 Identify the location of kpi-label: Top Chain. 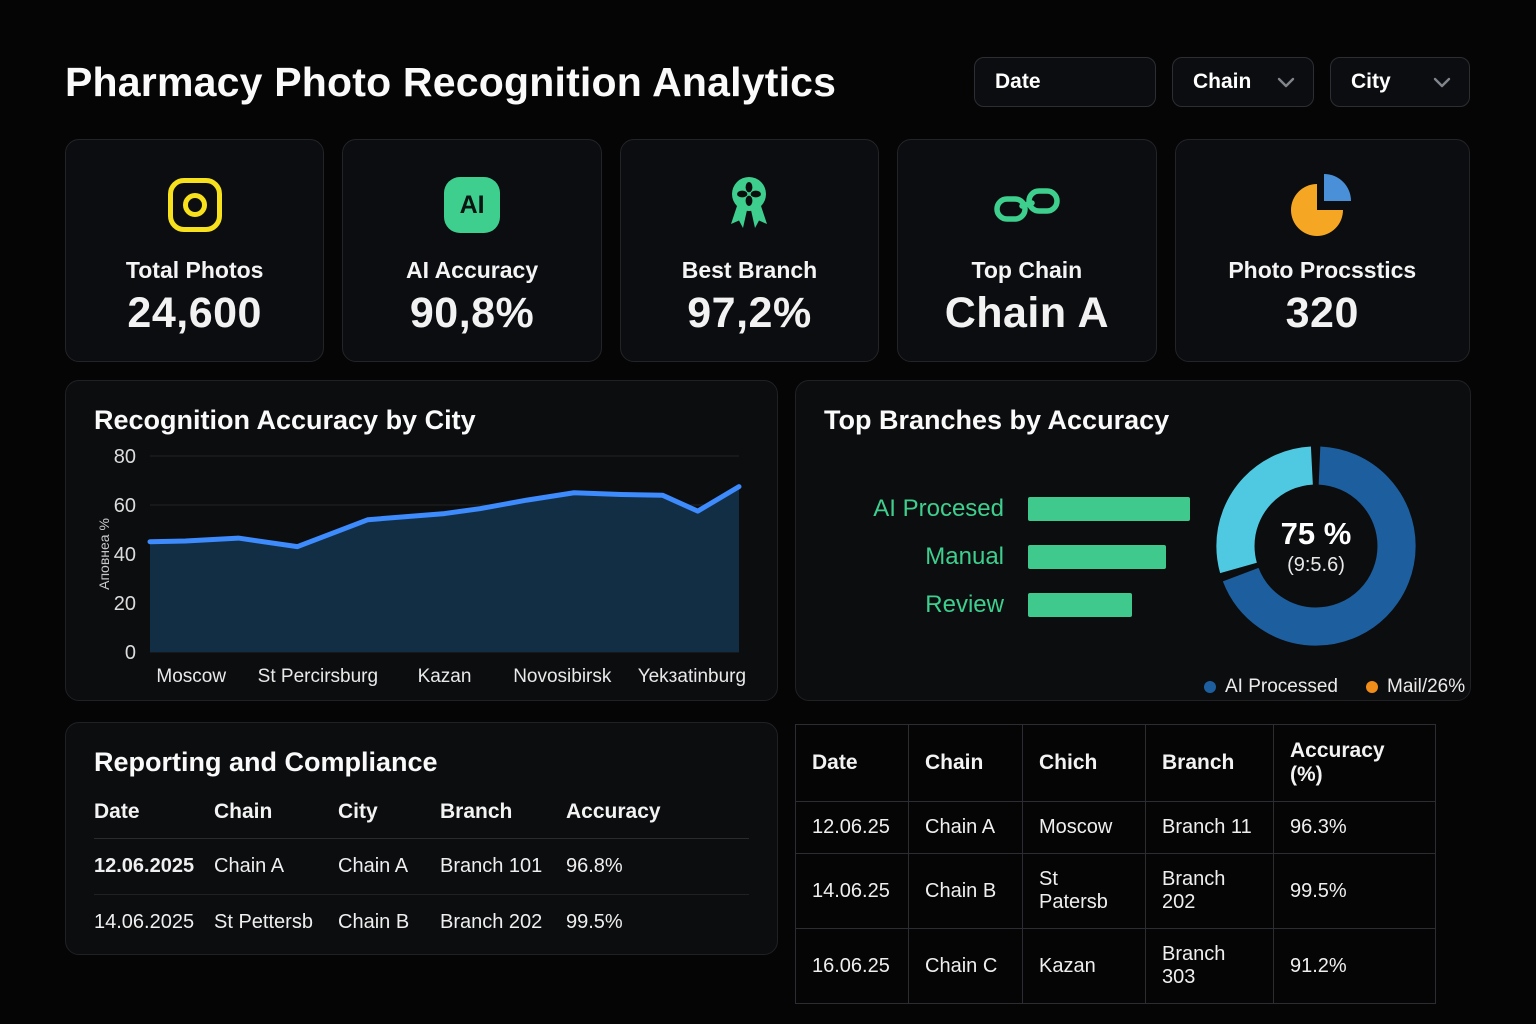
(1027, 270).